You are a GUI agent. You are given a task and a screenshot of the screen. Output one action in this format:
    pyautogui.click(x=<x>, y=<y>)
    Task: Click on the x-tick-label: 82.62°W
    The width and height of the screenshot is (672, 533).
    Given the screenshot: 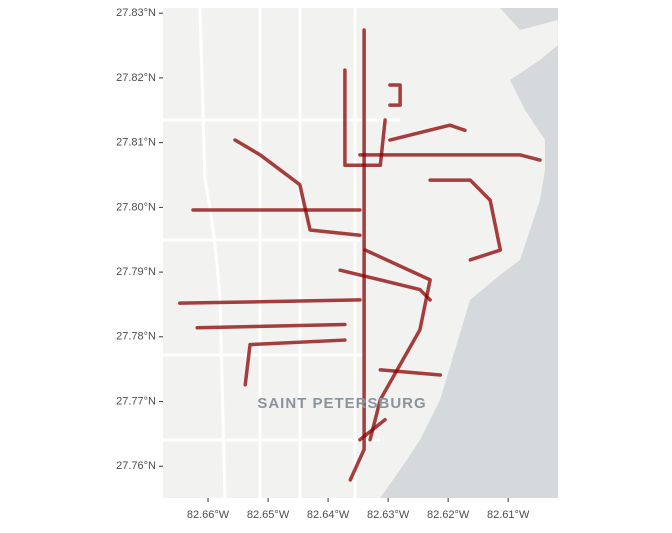 What is the action you would take?
    pyautogui.click(x=448, y=515)
    